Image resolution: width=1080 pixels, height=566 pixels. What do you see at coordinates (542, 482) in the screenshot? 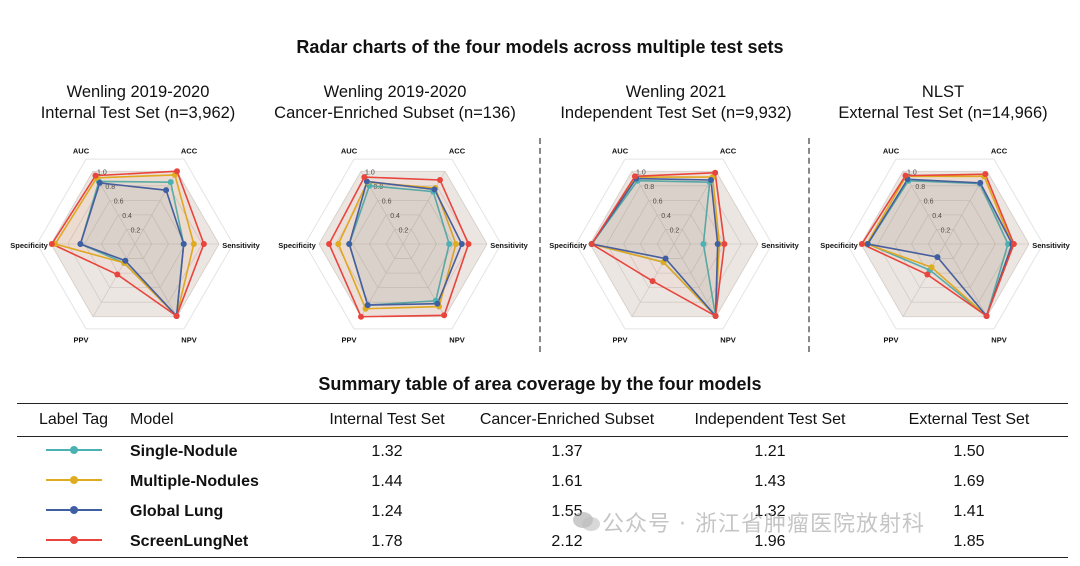
I see `table-row: Multiple-Nodules 1.44 1.61 1.43 1.69` at bounding box center [542, 482].